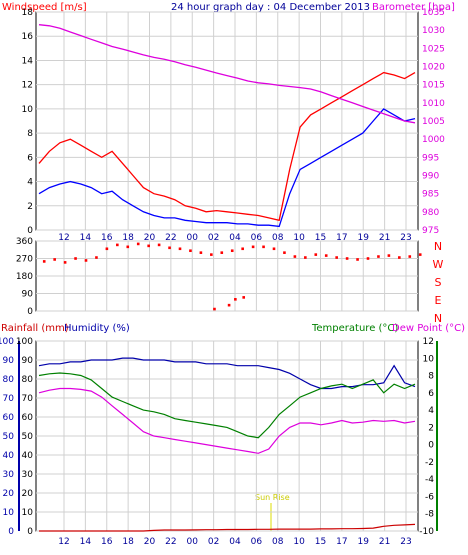 This screenshot has height=555, width=468. Describe the element at coordinates (97, 328) in the screenshot. I see `humidity-axis-title: Humidity (%)` at that location.